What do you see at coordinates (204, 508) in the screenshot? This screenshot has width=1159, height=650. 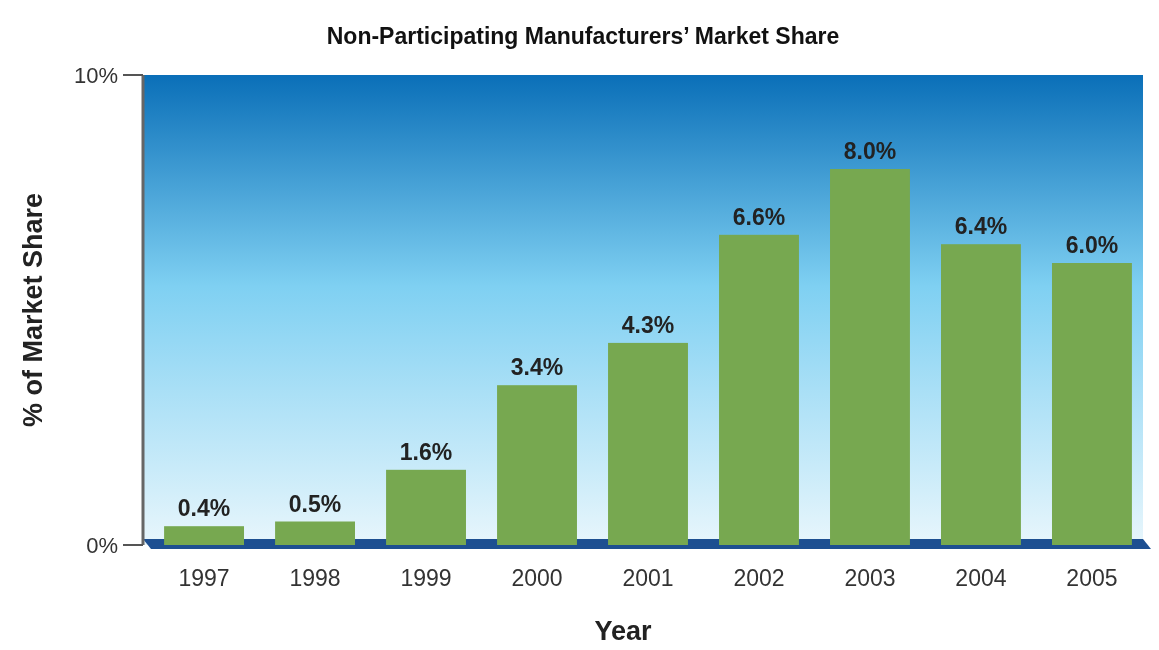 I see `data-label: 0.4%` at bounding box center [204, 508].